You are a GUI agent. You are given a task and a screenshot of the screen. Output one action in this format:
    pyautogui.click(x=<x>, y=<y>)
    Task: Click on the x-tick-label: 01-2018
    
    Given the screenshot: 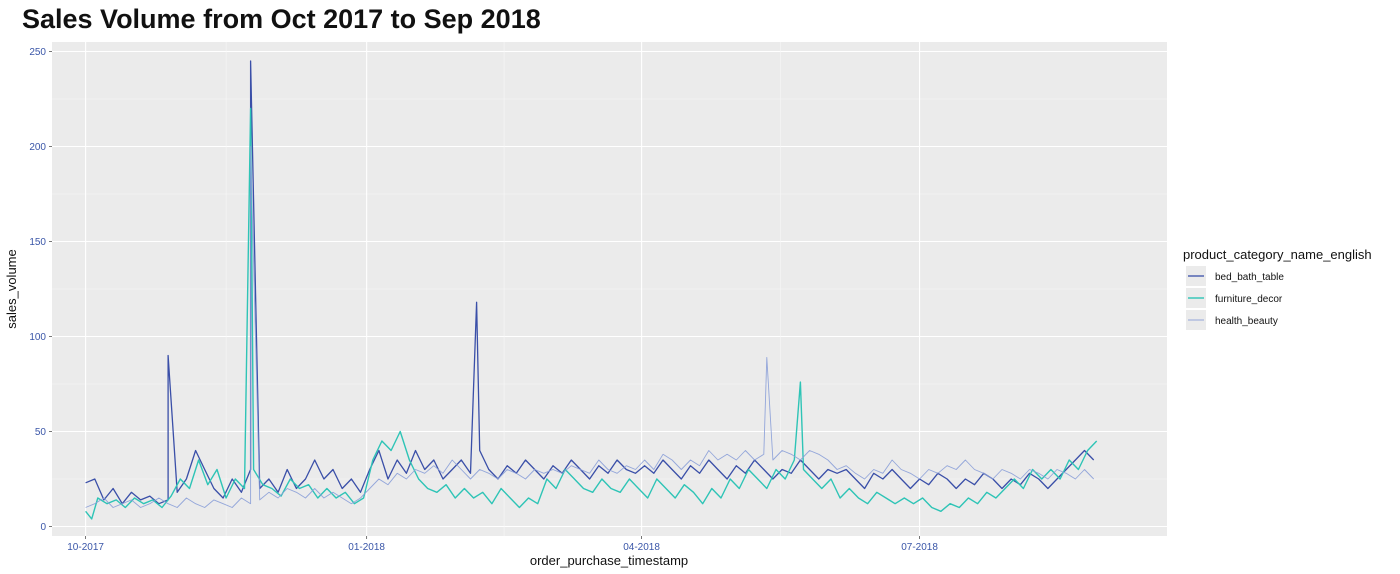 What is the action you would take?
    pyautogui.click(x=366, y=547)
    